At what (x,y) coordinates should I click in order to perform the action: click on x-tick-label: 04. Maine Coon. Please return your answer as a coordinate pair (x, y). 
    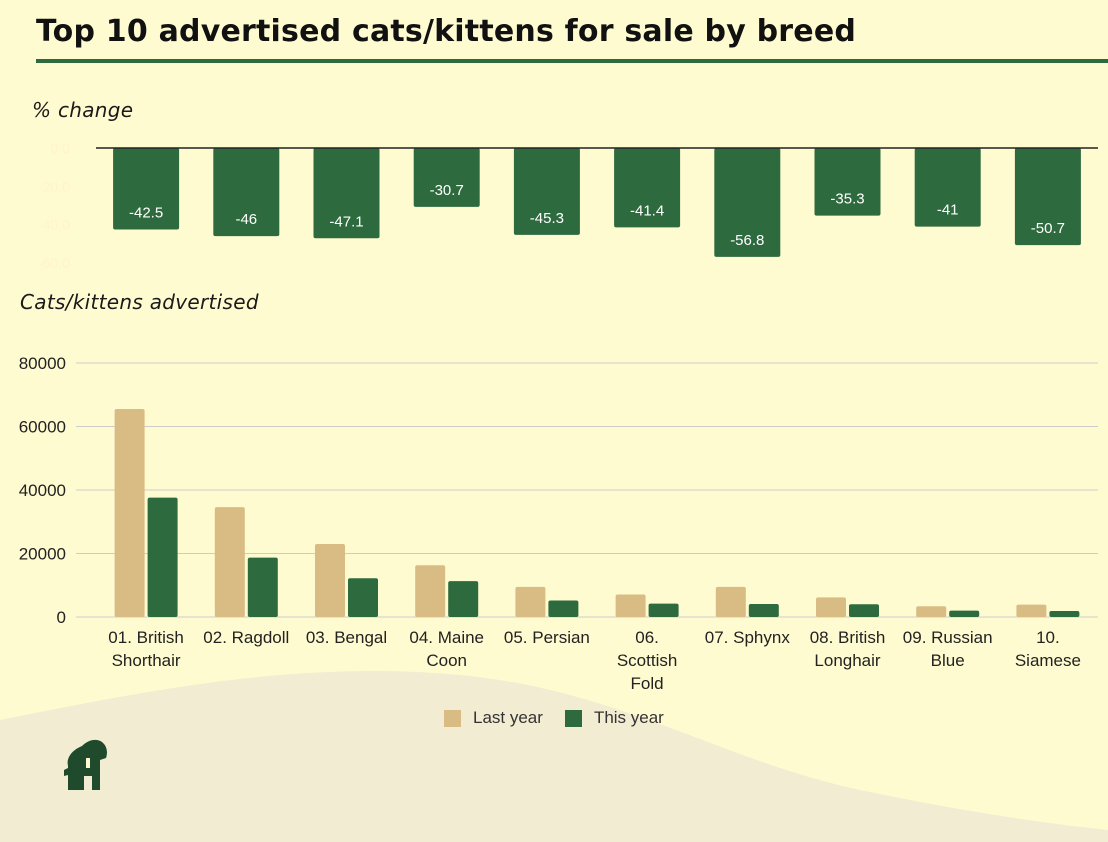
    Looking at the image, I should click on (446, 649).